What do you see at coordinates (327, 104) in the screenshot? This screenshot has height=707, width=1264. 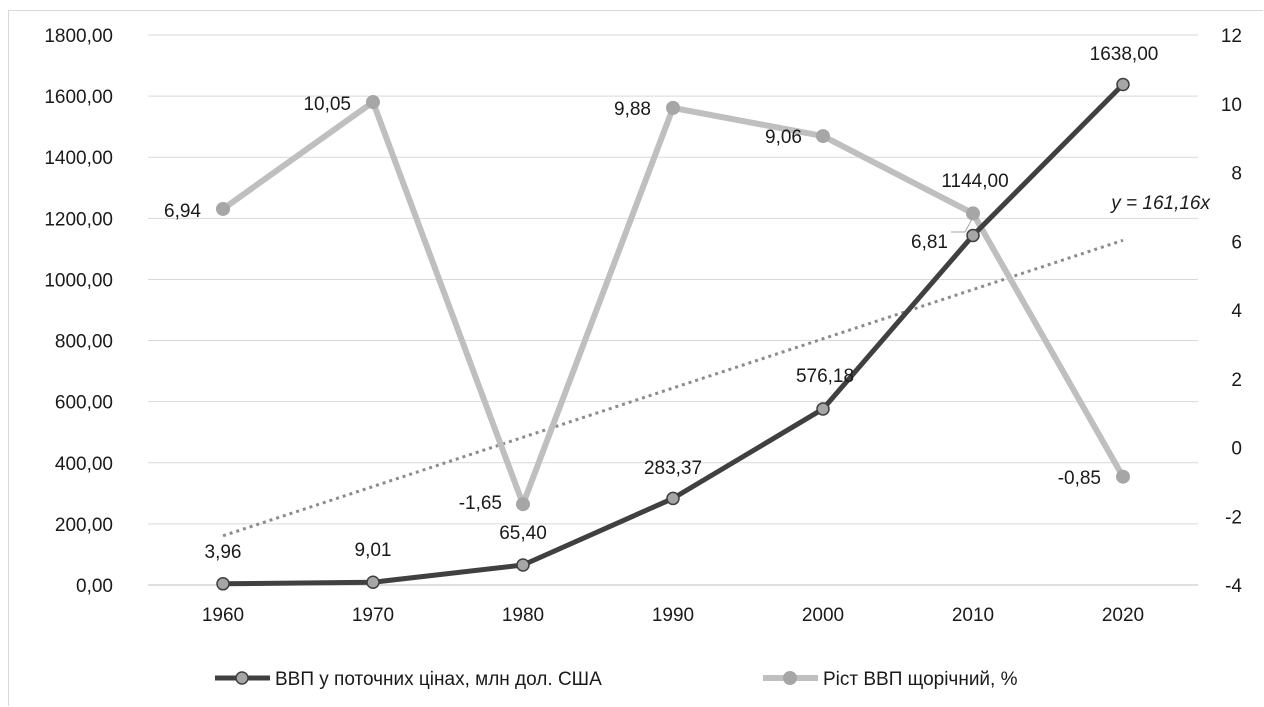 I see `growth-data-label: 10,05` at bounding box center [327, 104].